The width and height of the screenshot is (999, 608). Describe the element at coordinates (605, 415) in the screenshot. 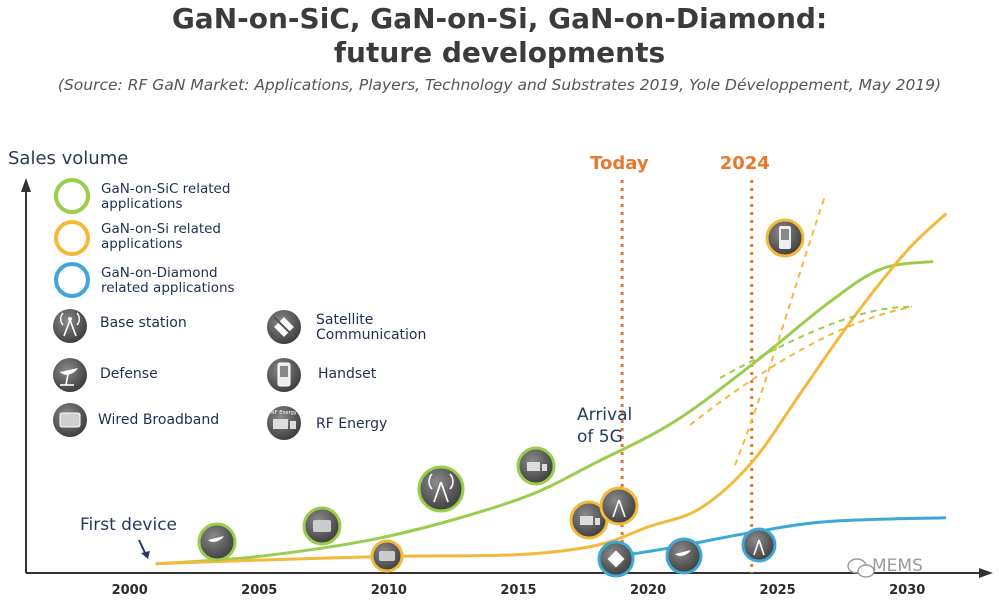

I see `arrival-5g-line1: Arrival` at that location.